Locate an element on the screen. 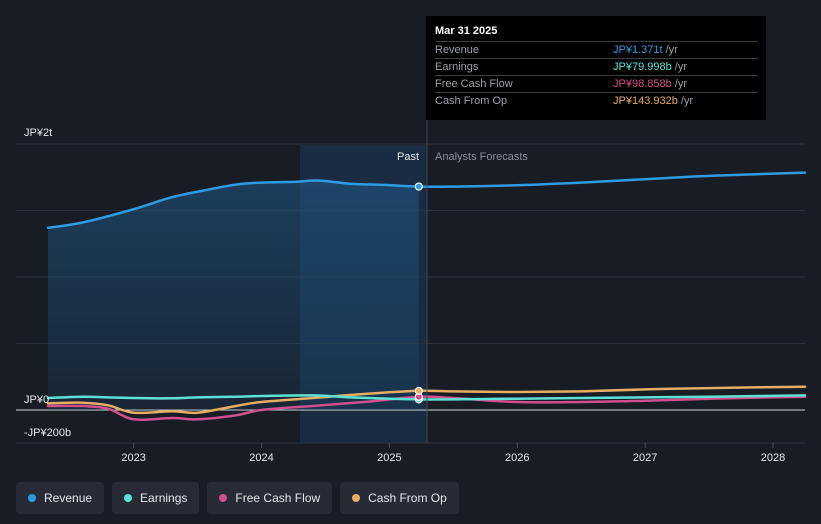  free-cash-flow-line is located at coordinates (426, 408).